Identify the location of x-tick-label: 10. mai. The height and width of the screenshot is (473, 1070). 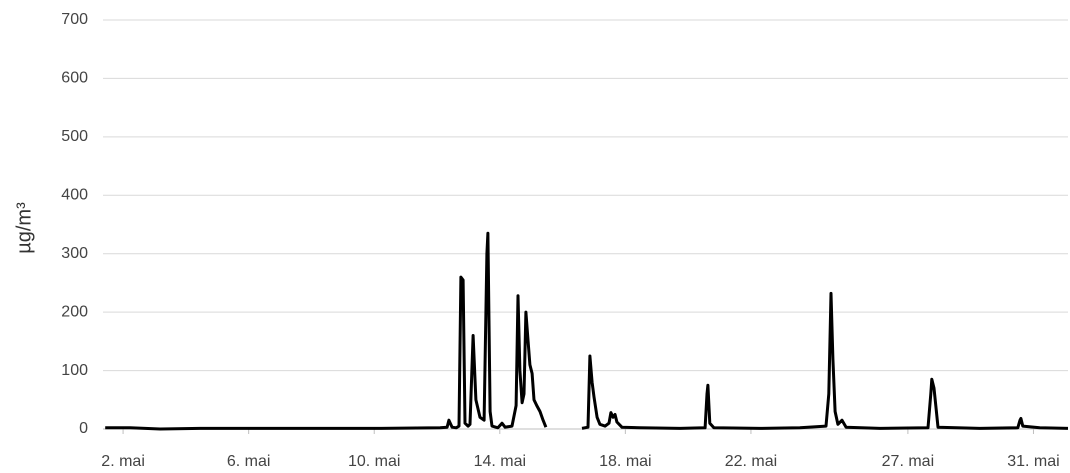
(374, 461).